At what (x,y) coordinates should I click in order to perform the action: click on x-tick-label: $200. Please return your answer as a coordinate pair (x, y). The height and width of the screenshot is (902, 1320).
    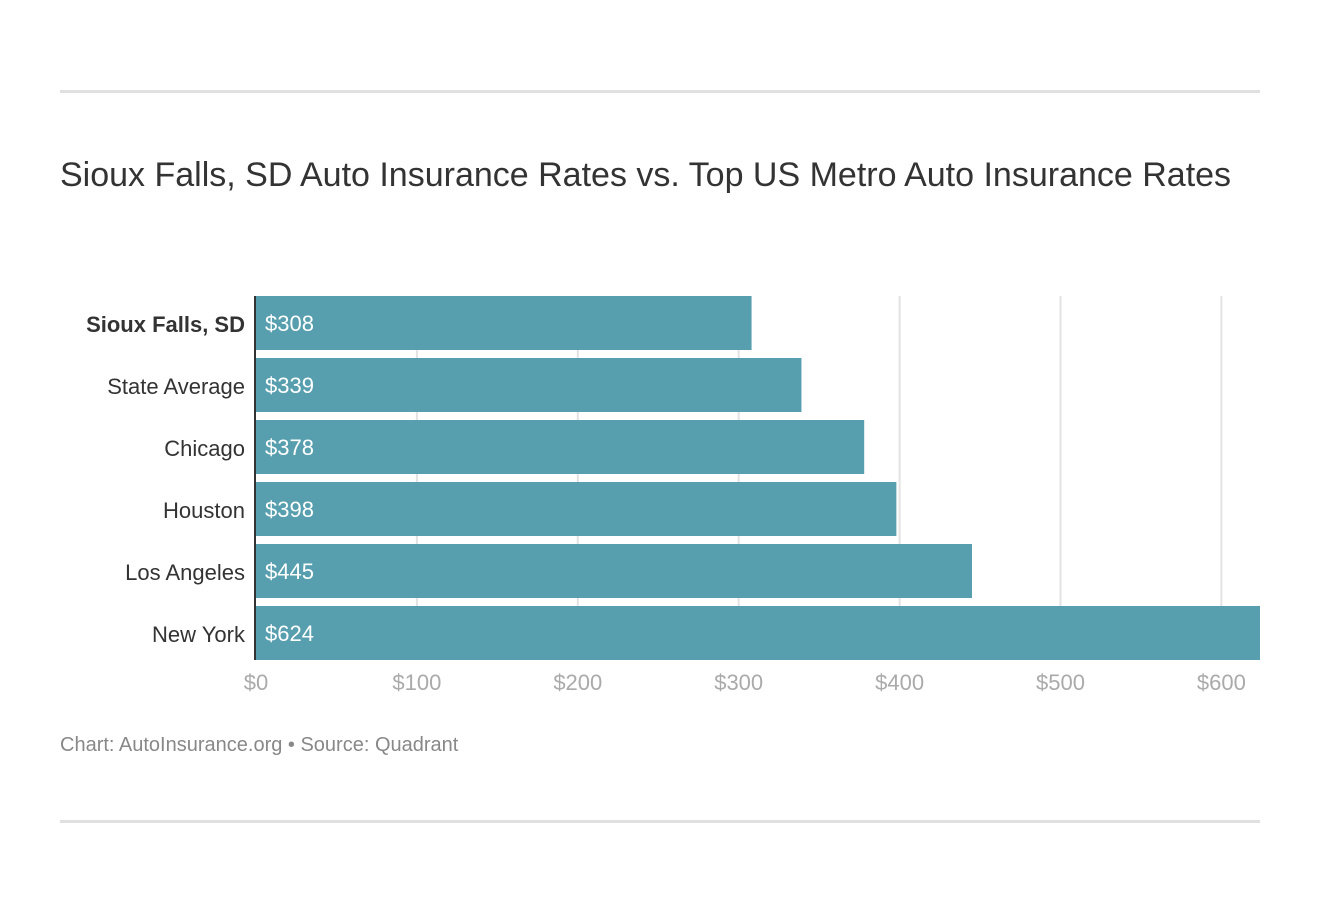
    Looking at the image, I should click on (577, 682).